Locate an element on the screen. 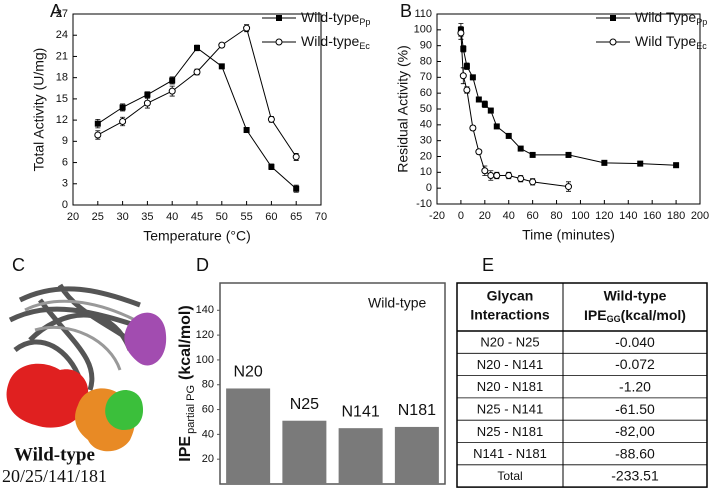  y-tick-label: 80 is located at coordinates (208, 385).